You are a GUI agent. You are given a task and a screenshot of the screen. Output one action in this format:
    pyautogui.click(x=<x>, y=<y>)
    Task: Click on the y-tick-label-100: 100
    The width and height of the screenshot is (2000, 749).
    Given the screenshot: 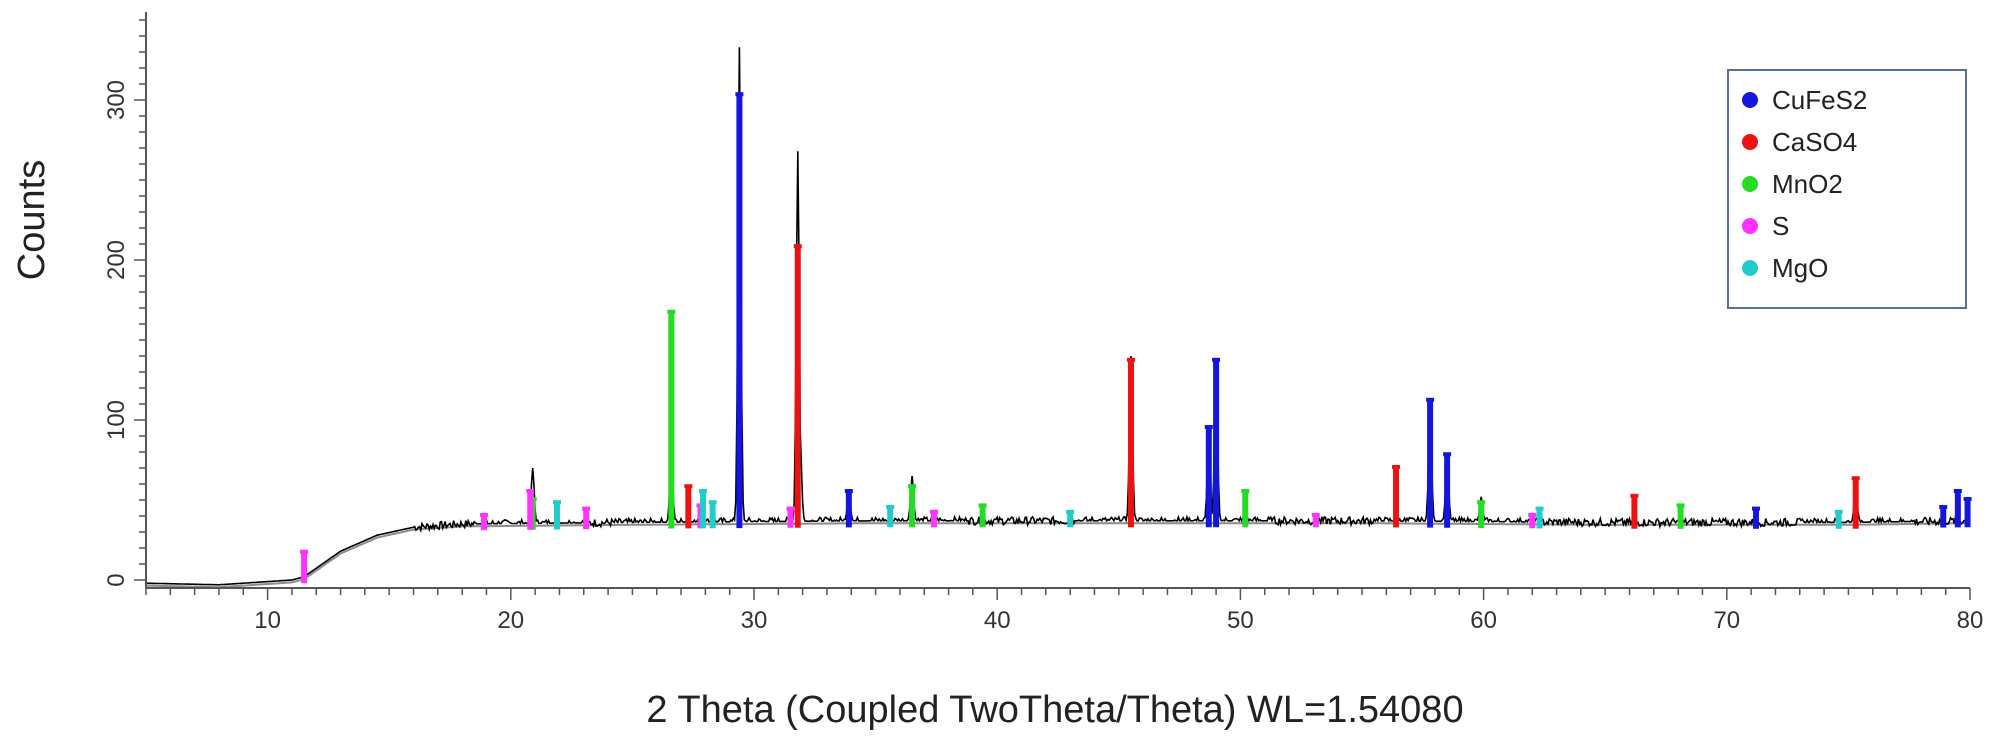 What is the action you would take?
    pyautogui.click(x=116, y=420)
    